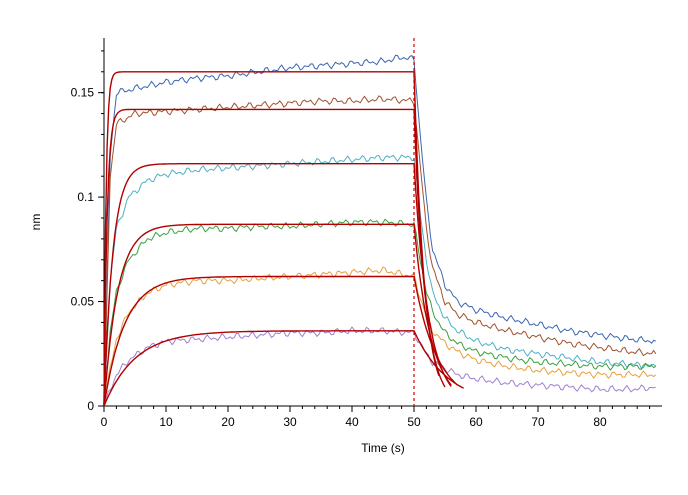 The image size is (688, 495). Describe the element at coordinates (36, 222) in the screenshot. I see `y-axis-label: nm` at that location.